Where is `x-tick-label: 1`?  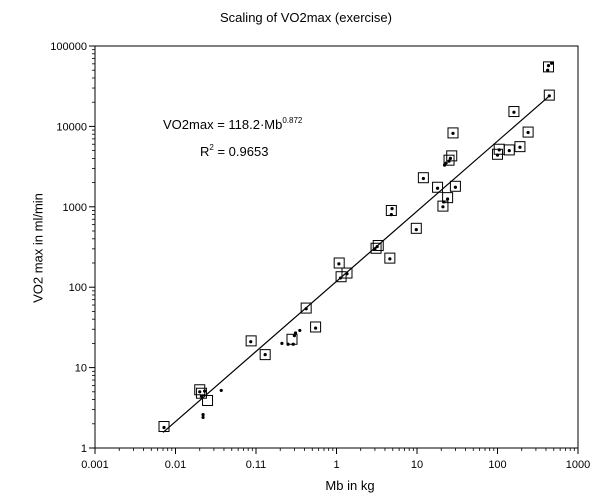 x-tick-label: 1 is located at coordinates (336, 465).